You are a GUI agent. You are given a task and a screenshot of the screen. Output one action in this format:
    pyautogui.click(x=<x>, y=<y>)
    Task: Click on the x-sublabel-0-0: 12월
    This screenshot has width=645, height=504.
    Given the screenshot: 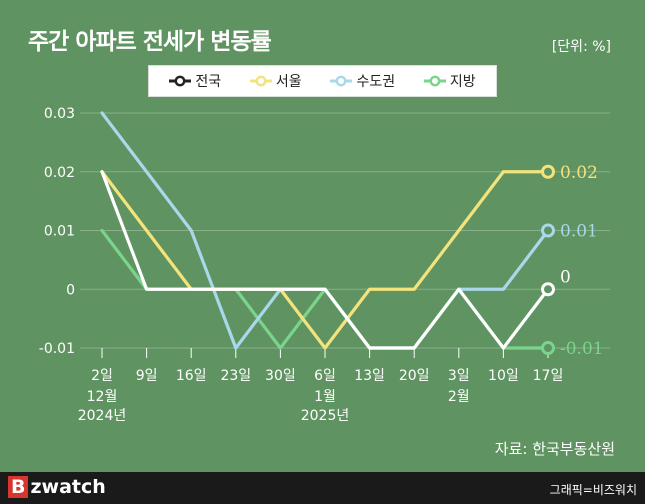 What is the action you would take?
    pyautogui.click(x=102, y=397)
    